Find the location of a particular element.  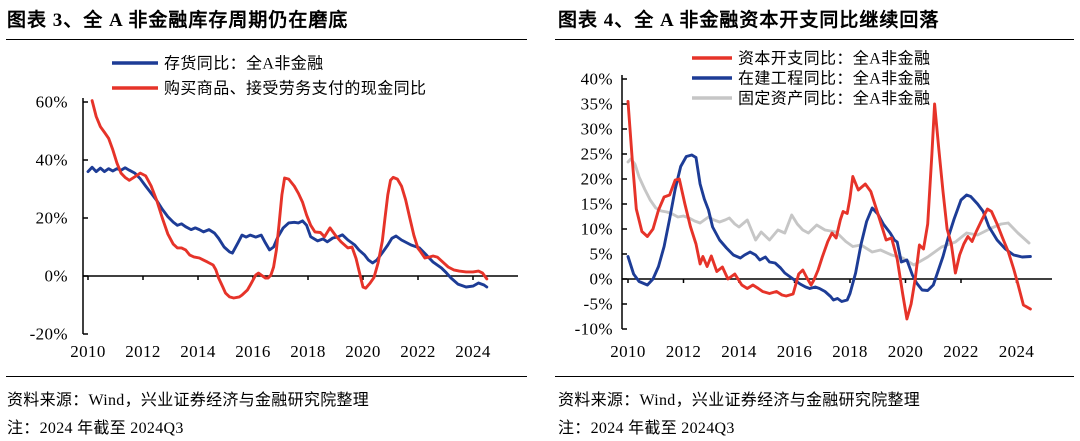

y-tick-label: 30% is located at coordinates (597, 129).